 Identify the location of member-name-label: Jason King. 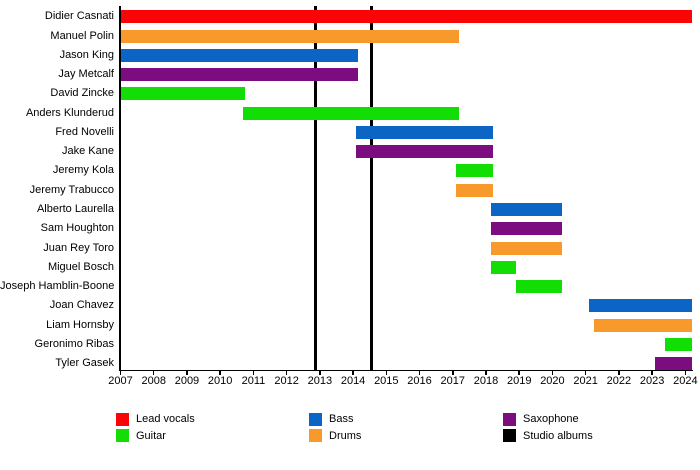
(86, 54).